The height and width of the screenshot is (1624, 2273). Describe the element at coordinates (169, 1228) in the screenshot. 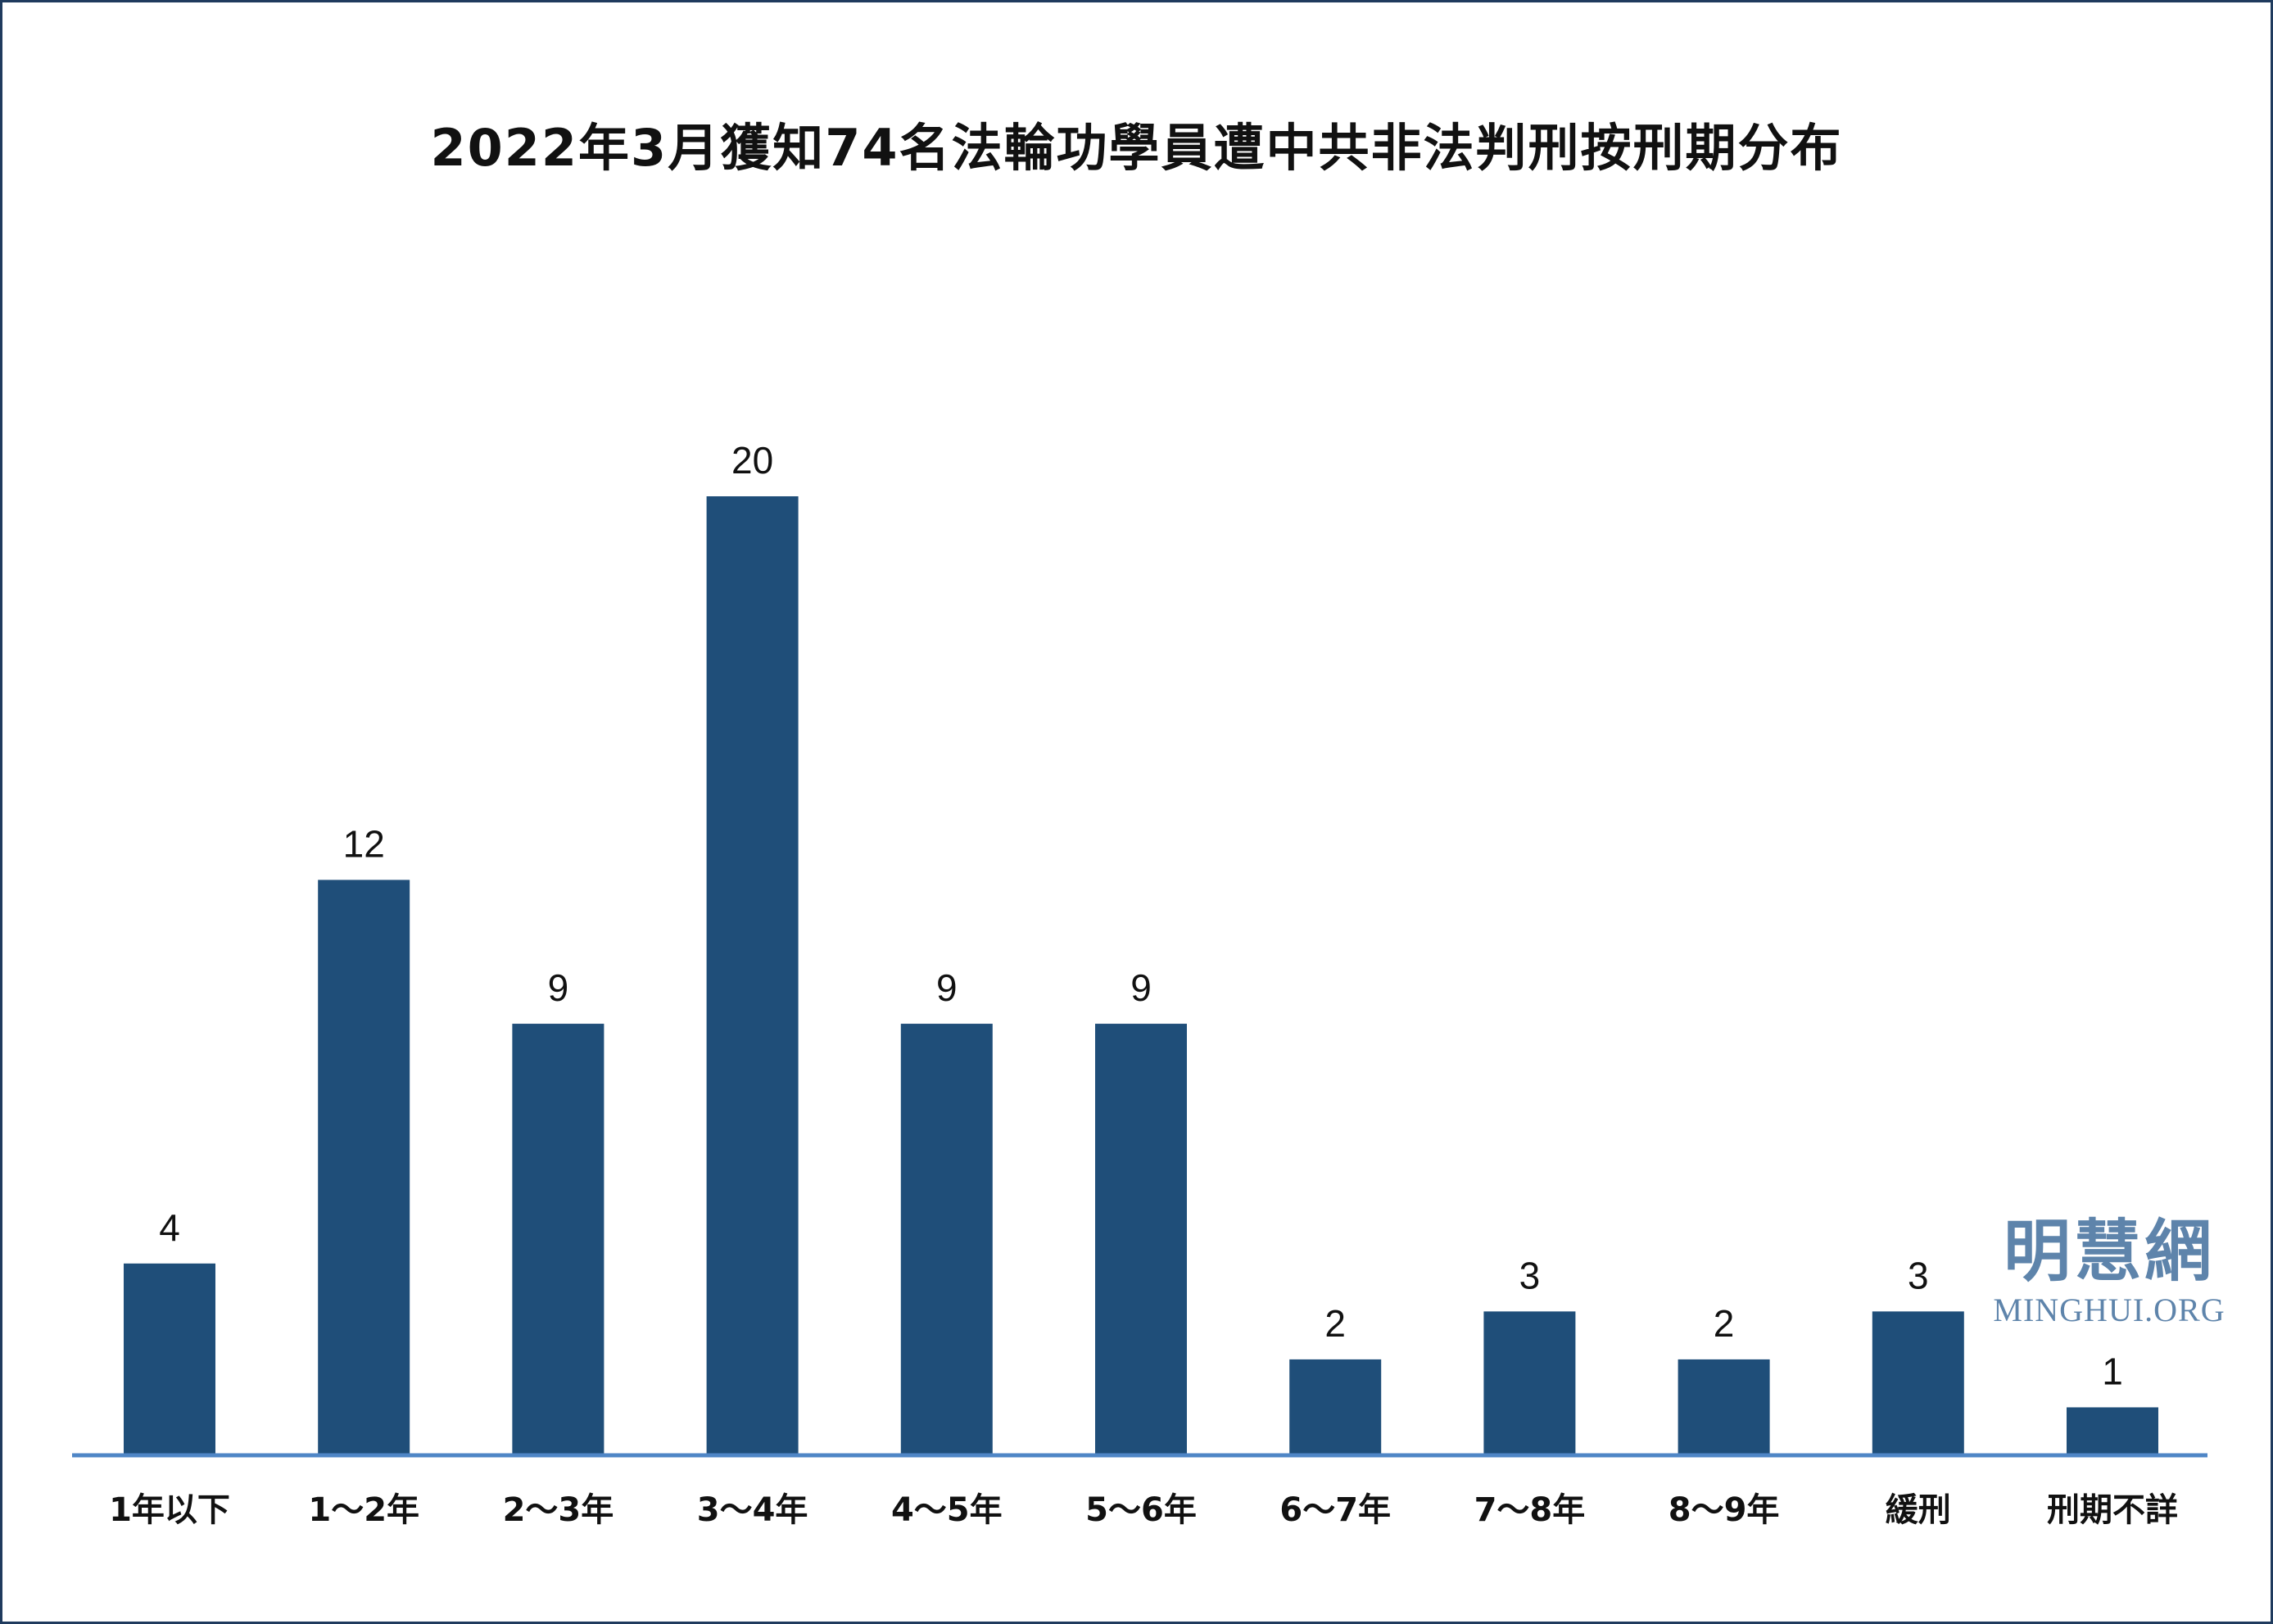

I see `data-label-1: 4` at that location.